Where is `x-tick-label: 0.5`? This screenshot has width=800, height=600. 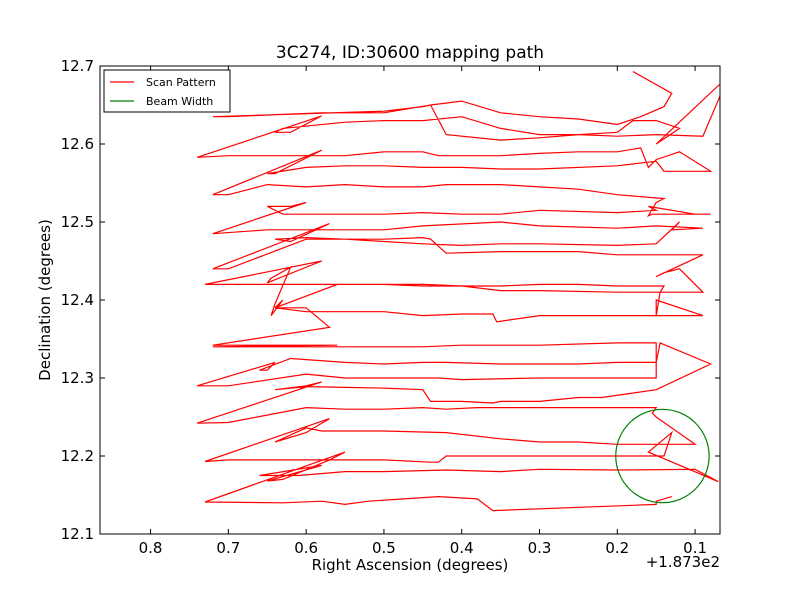 x-tick-label: 0.5 is located at coordinates (384, 548).